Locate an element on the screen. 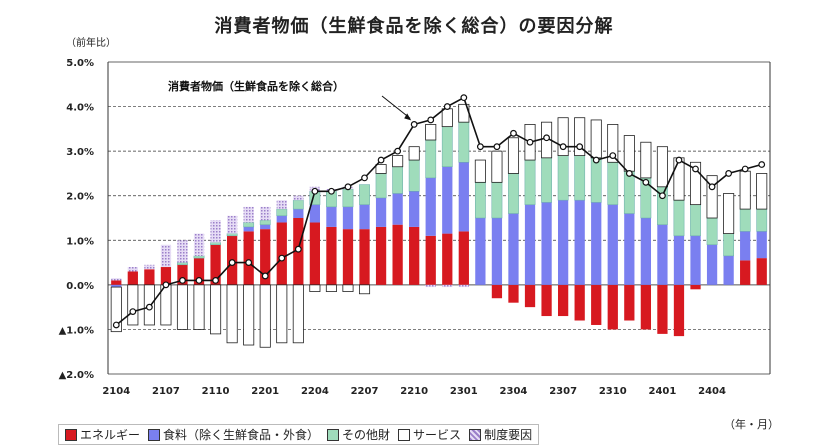 Image resolution: width=828 pixels, height=446 pixels. y-tick-label: ▲1.0% is located at coordinates (76, 330).